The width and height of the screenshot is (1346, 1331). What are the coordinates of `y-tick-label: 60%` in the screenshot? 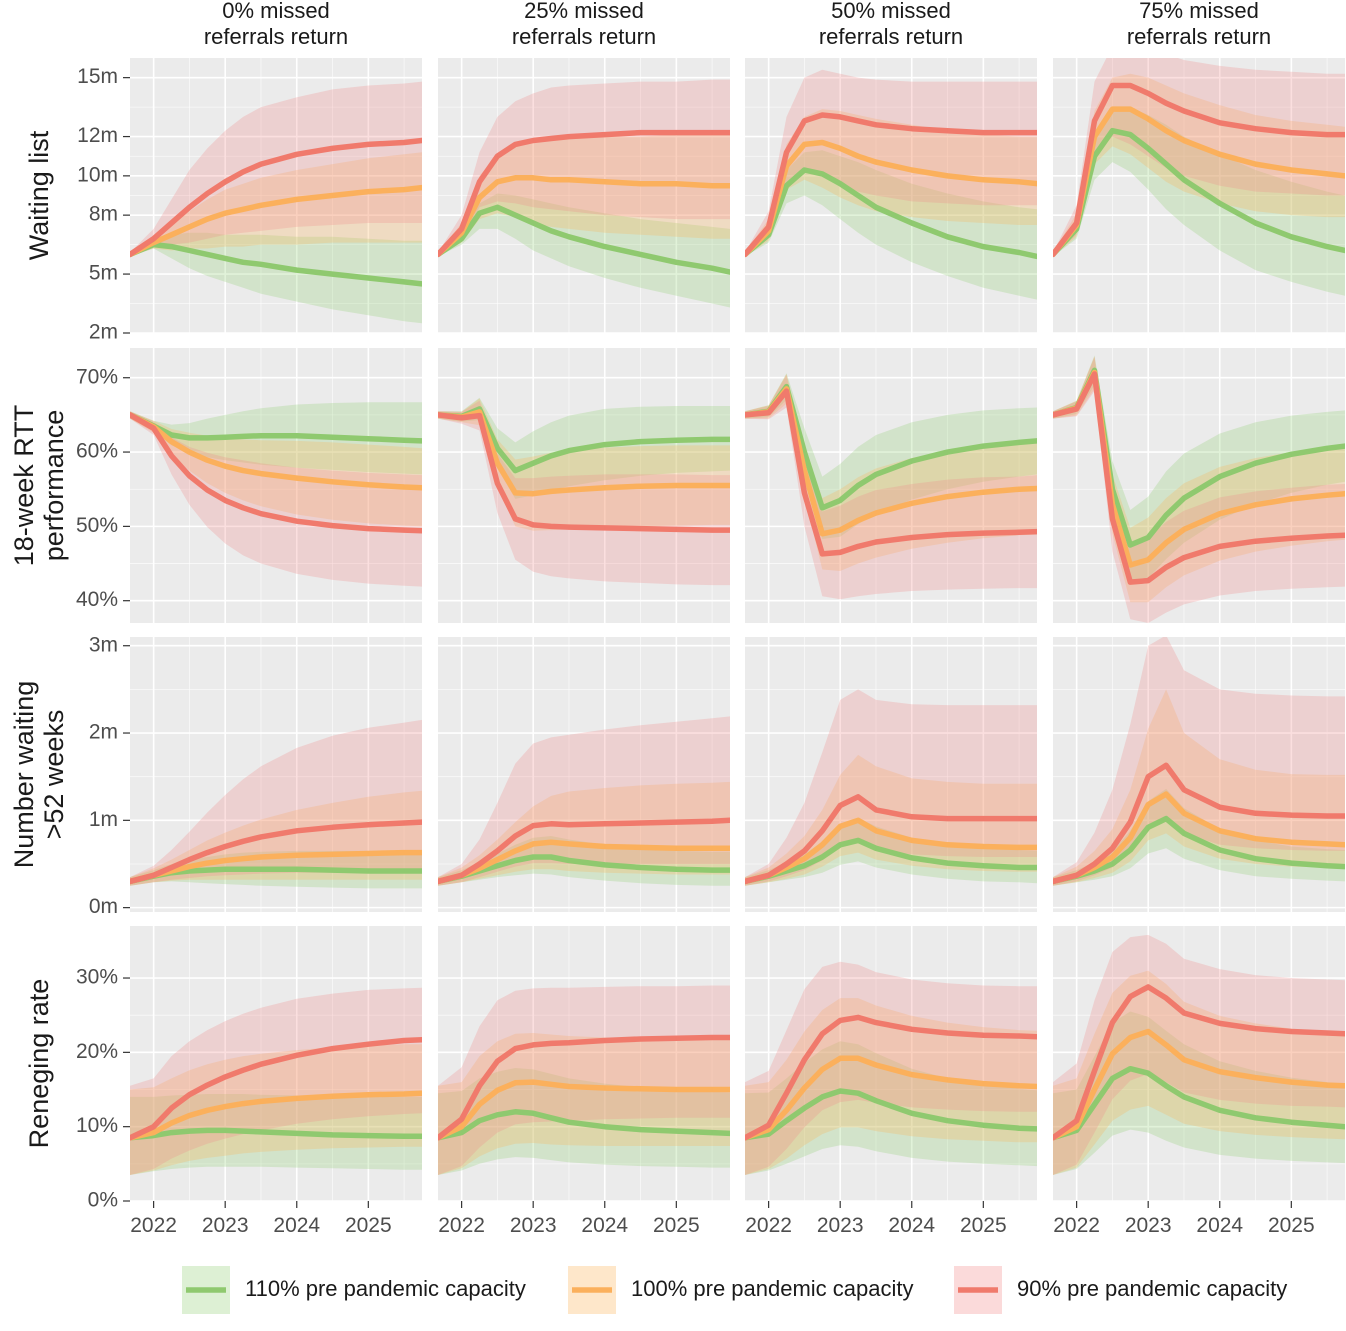 It's located at (97, 451).